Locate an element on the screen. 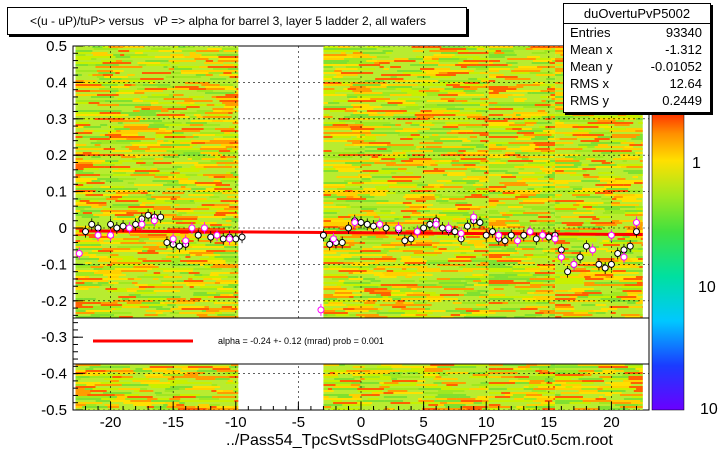 The image size is (721, 455). x-tick-label: -5 is located at coordinates (298, 422).